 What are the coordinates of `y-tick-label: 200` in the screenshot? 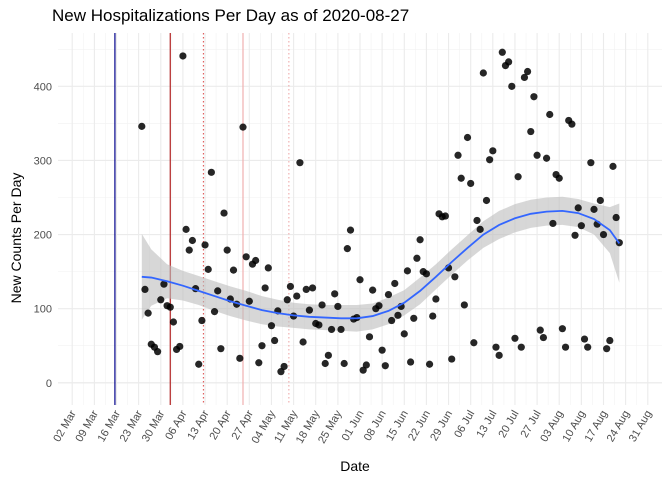 It's located at (43, 236).